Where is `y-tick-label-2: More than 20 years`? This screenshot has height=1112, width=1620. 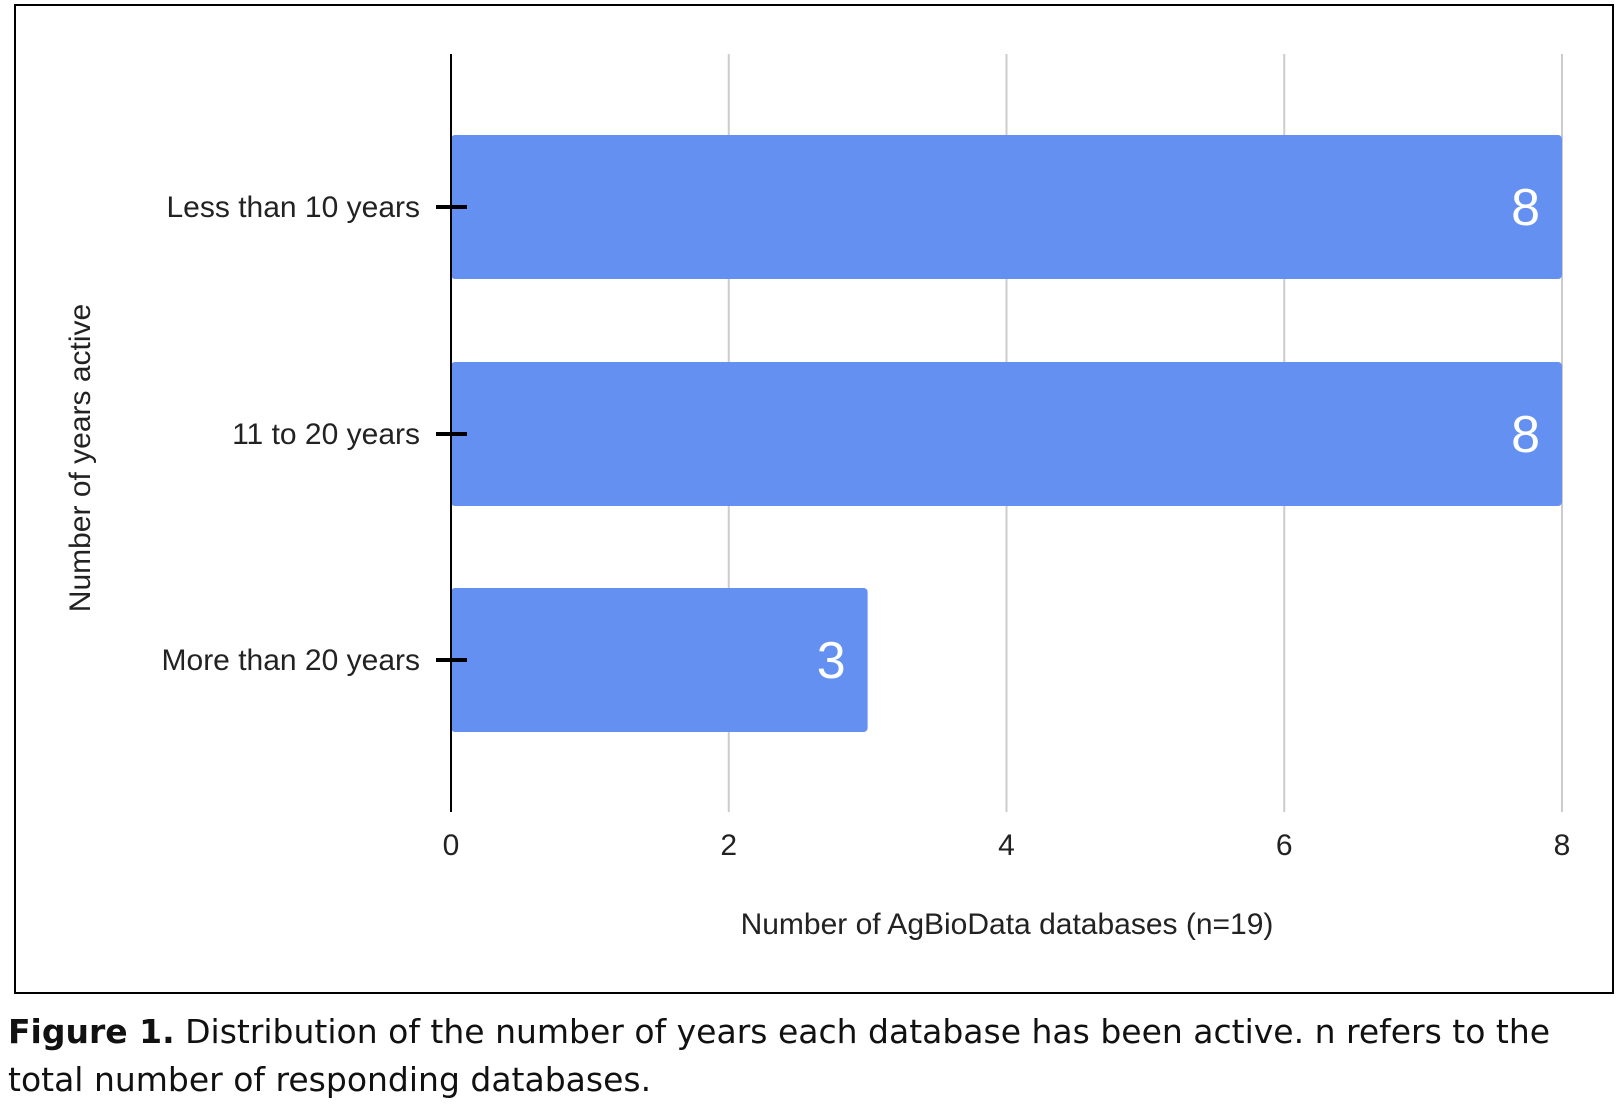
y-tick-label-2: More than 20 years is located at coordinates (291, 660).